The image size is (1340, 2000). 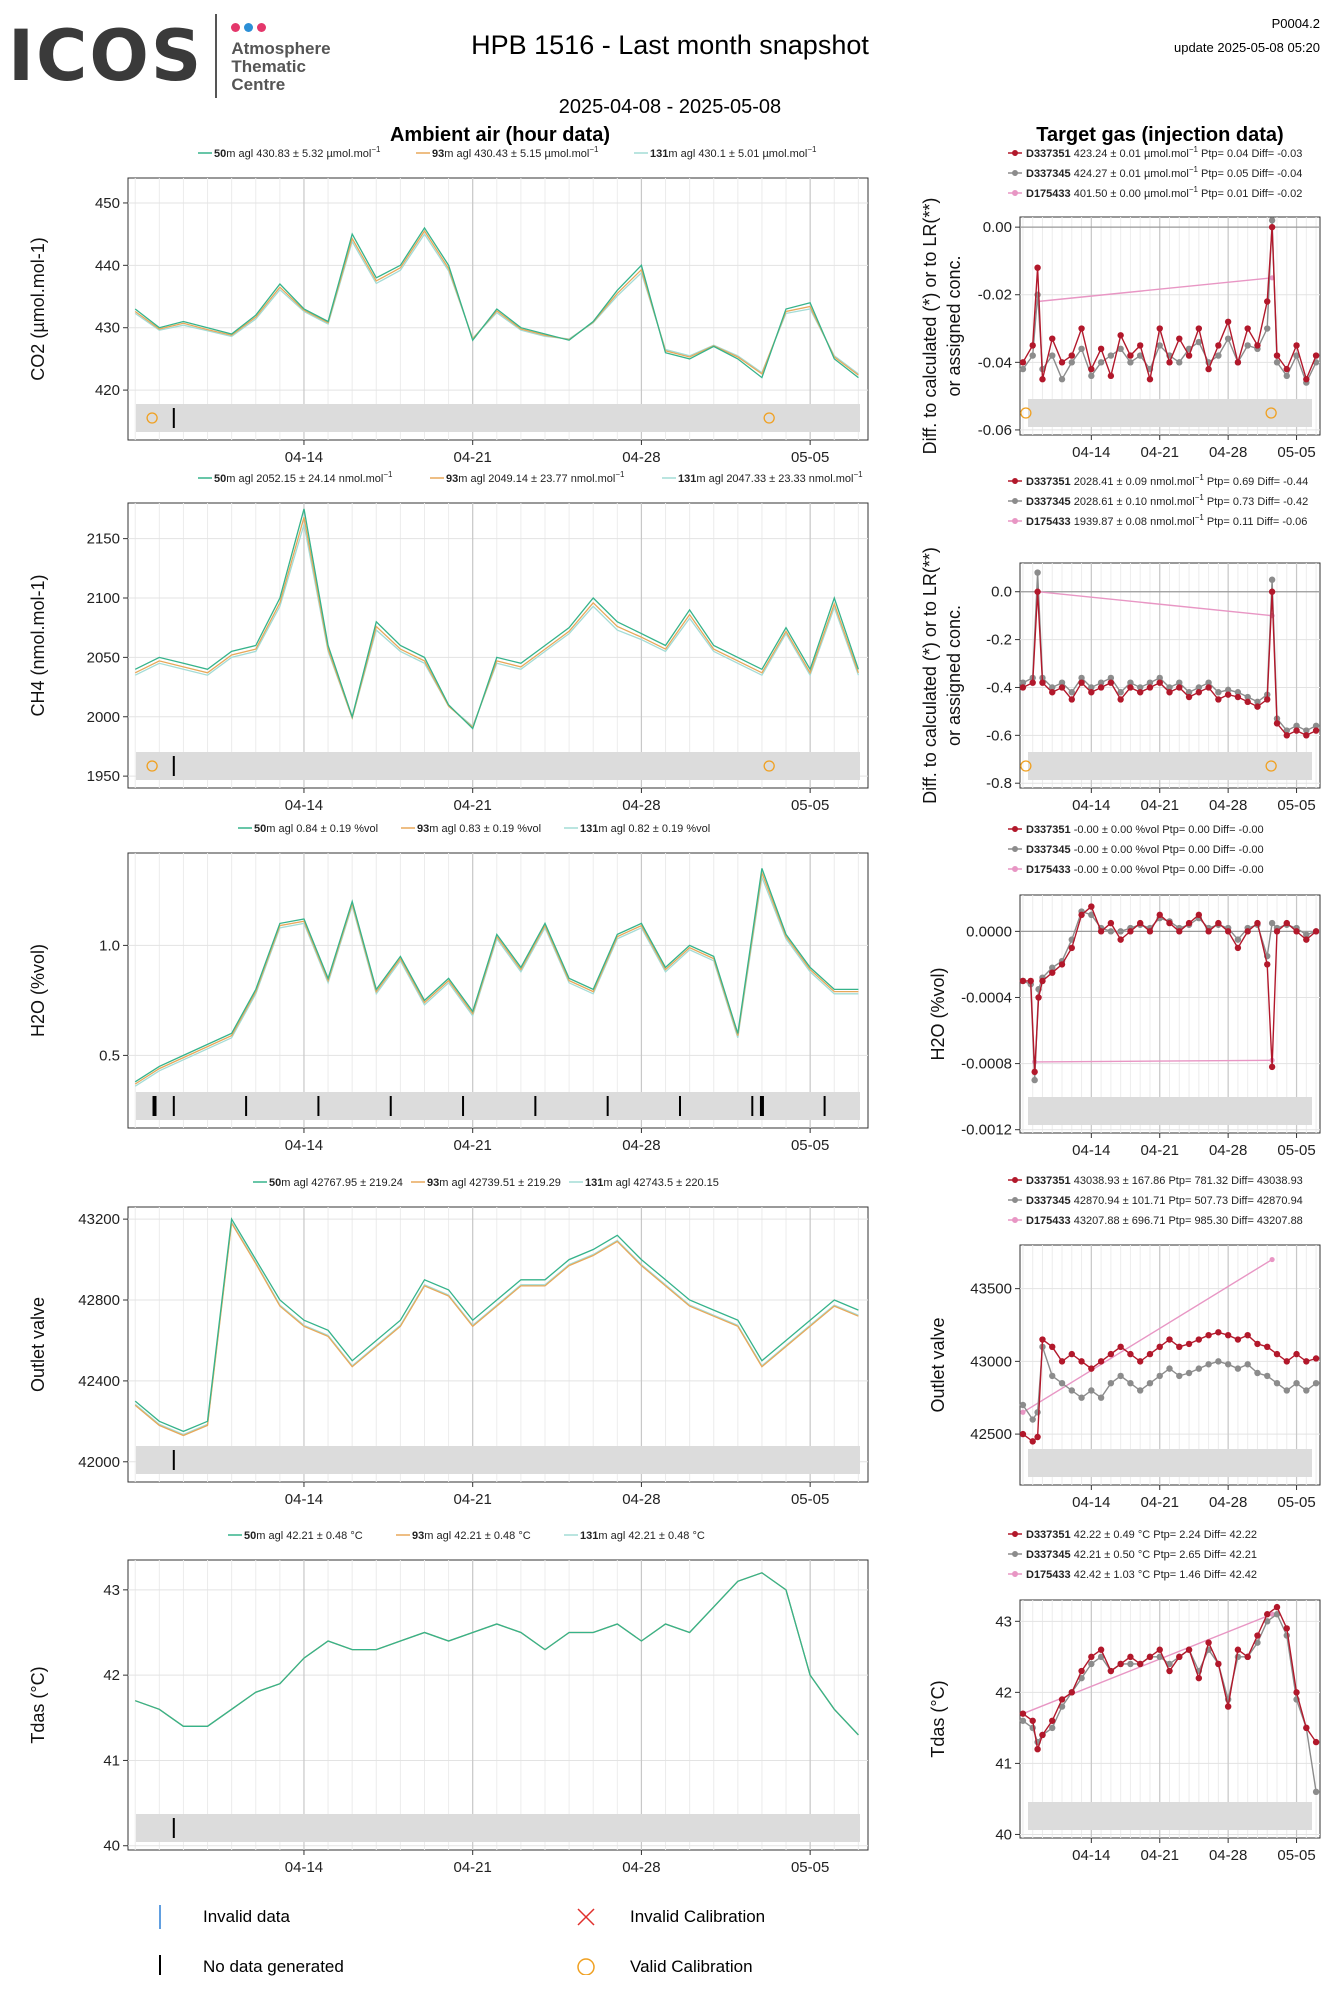 What do you see at coordinates (938, 1364) in the screenshot?
I see `y-axis-label-line: Outlet valve` at bounding box center [938, 1364].